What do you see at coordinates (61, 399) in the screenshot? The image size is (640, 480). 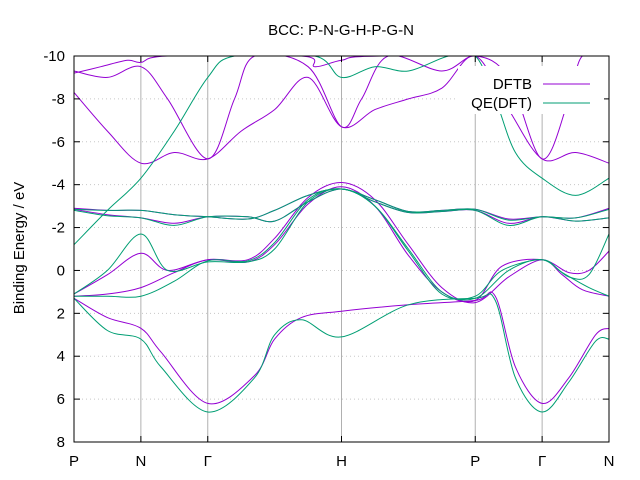 I see `y-tick-label: 6` at bounding box center [61, 399].